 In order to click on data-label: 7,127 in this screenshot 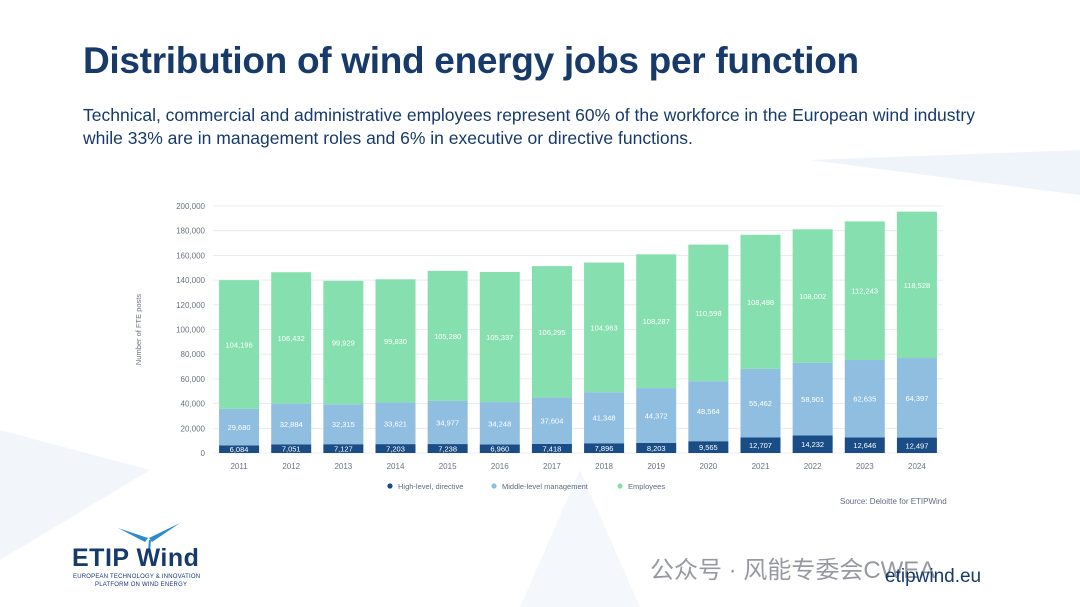, I will do `click(343, 449)`.